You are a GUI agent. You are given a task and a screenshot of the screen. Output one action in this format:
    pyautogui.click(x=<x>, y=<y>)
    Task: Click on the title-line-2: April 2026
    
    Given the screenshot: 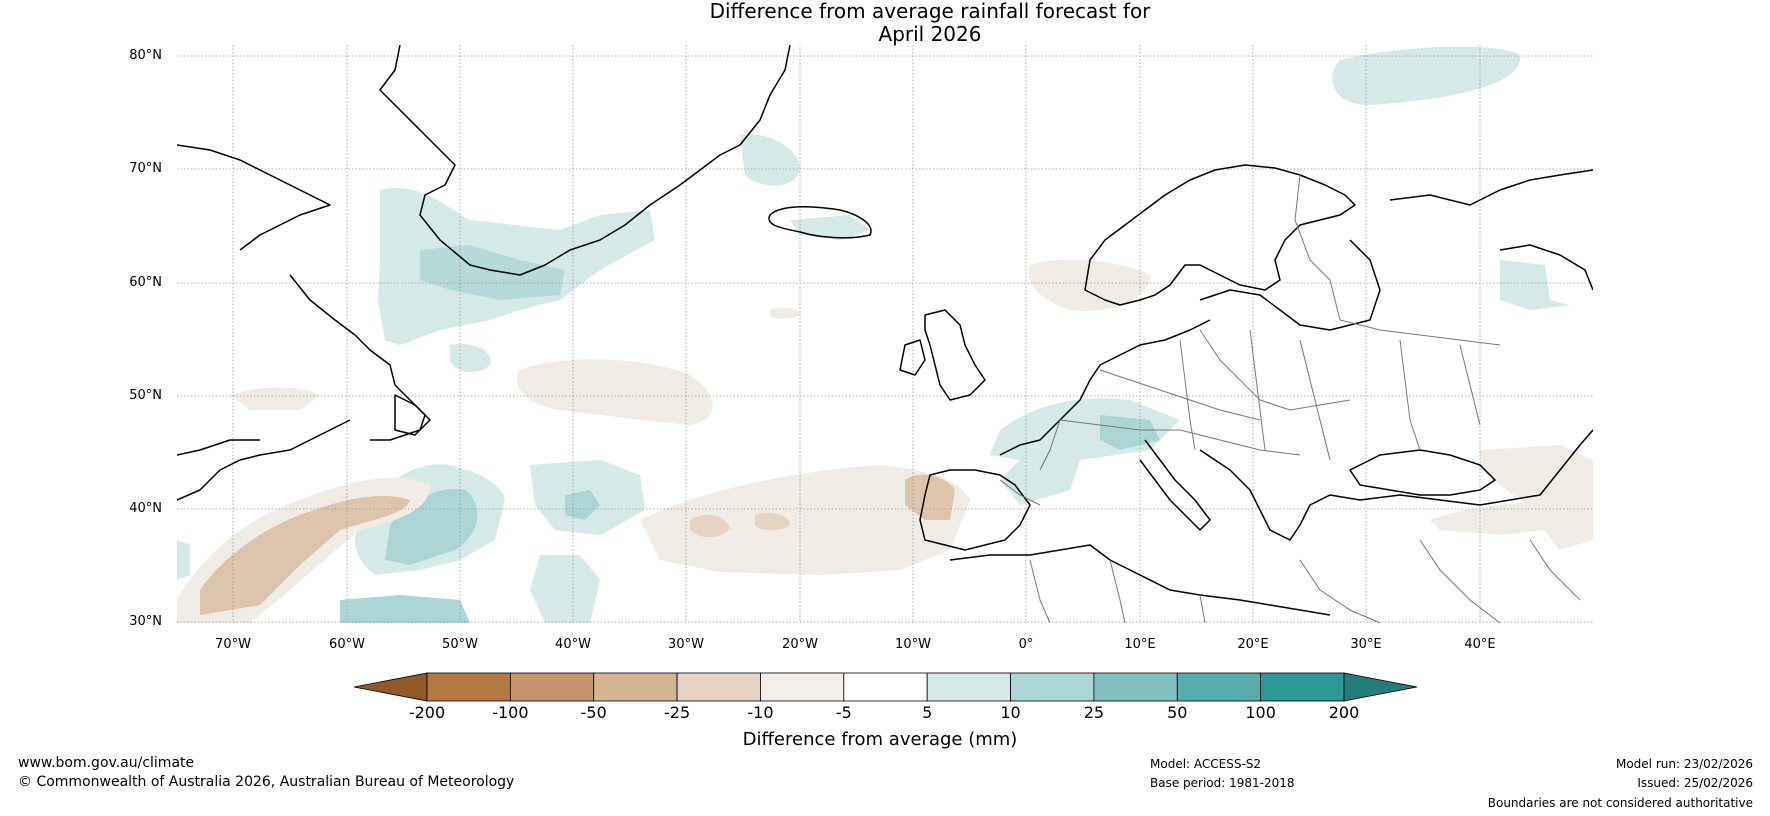 What is the action you would take?
    pyautogui.click(x=930, y=34)
    